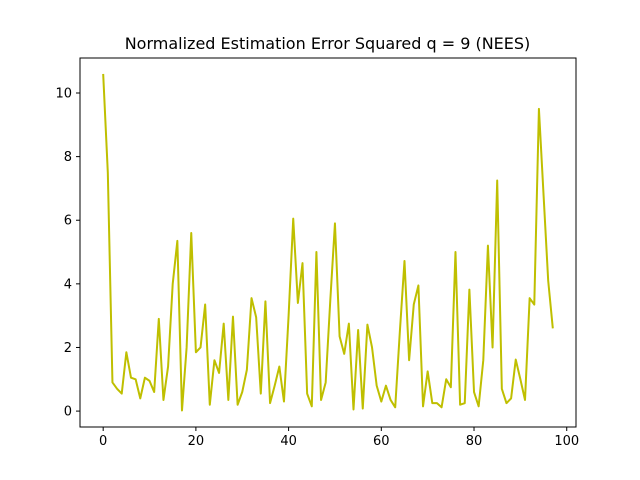 This screenshot has width=640, height=480. Describe the element at coordinates (68, 412) in the screenshot. I see `y-tick-label: 0` at that location.